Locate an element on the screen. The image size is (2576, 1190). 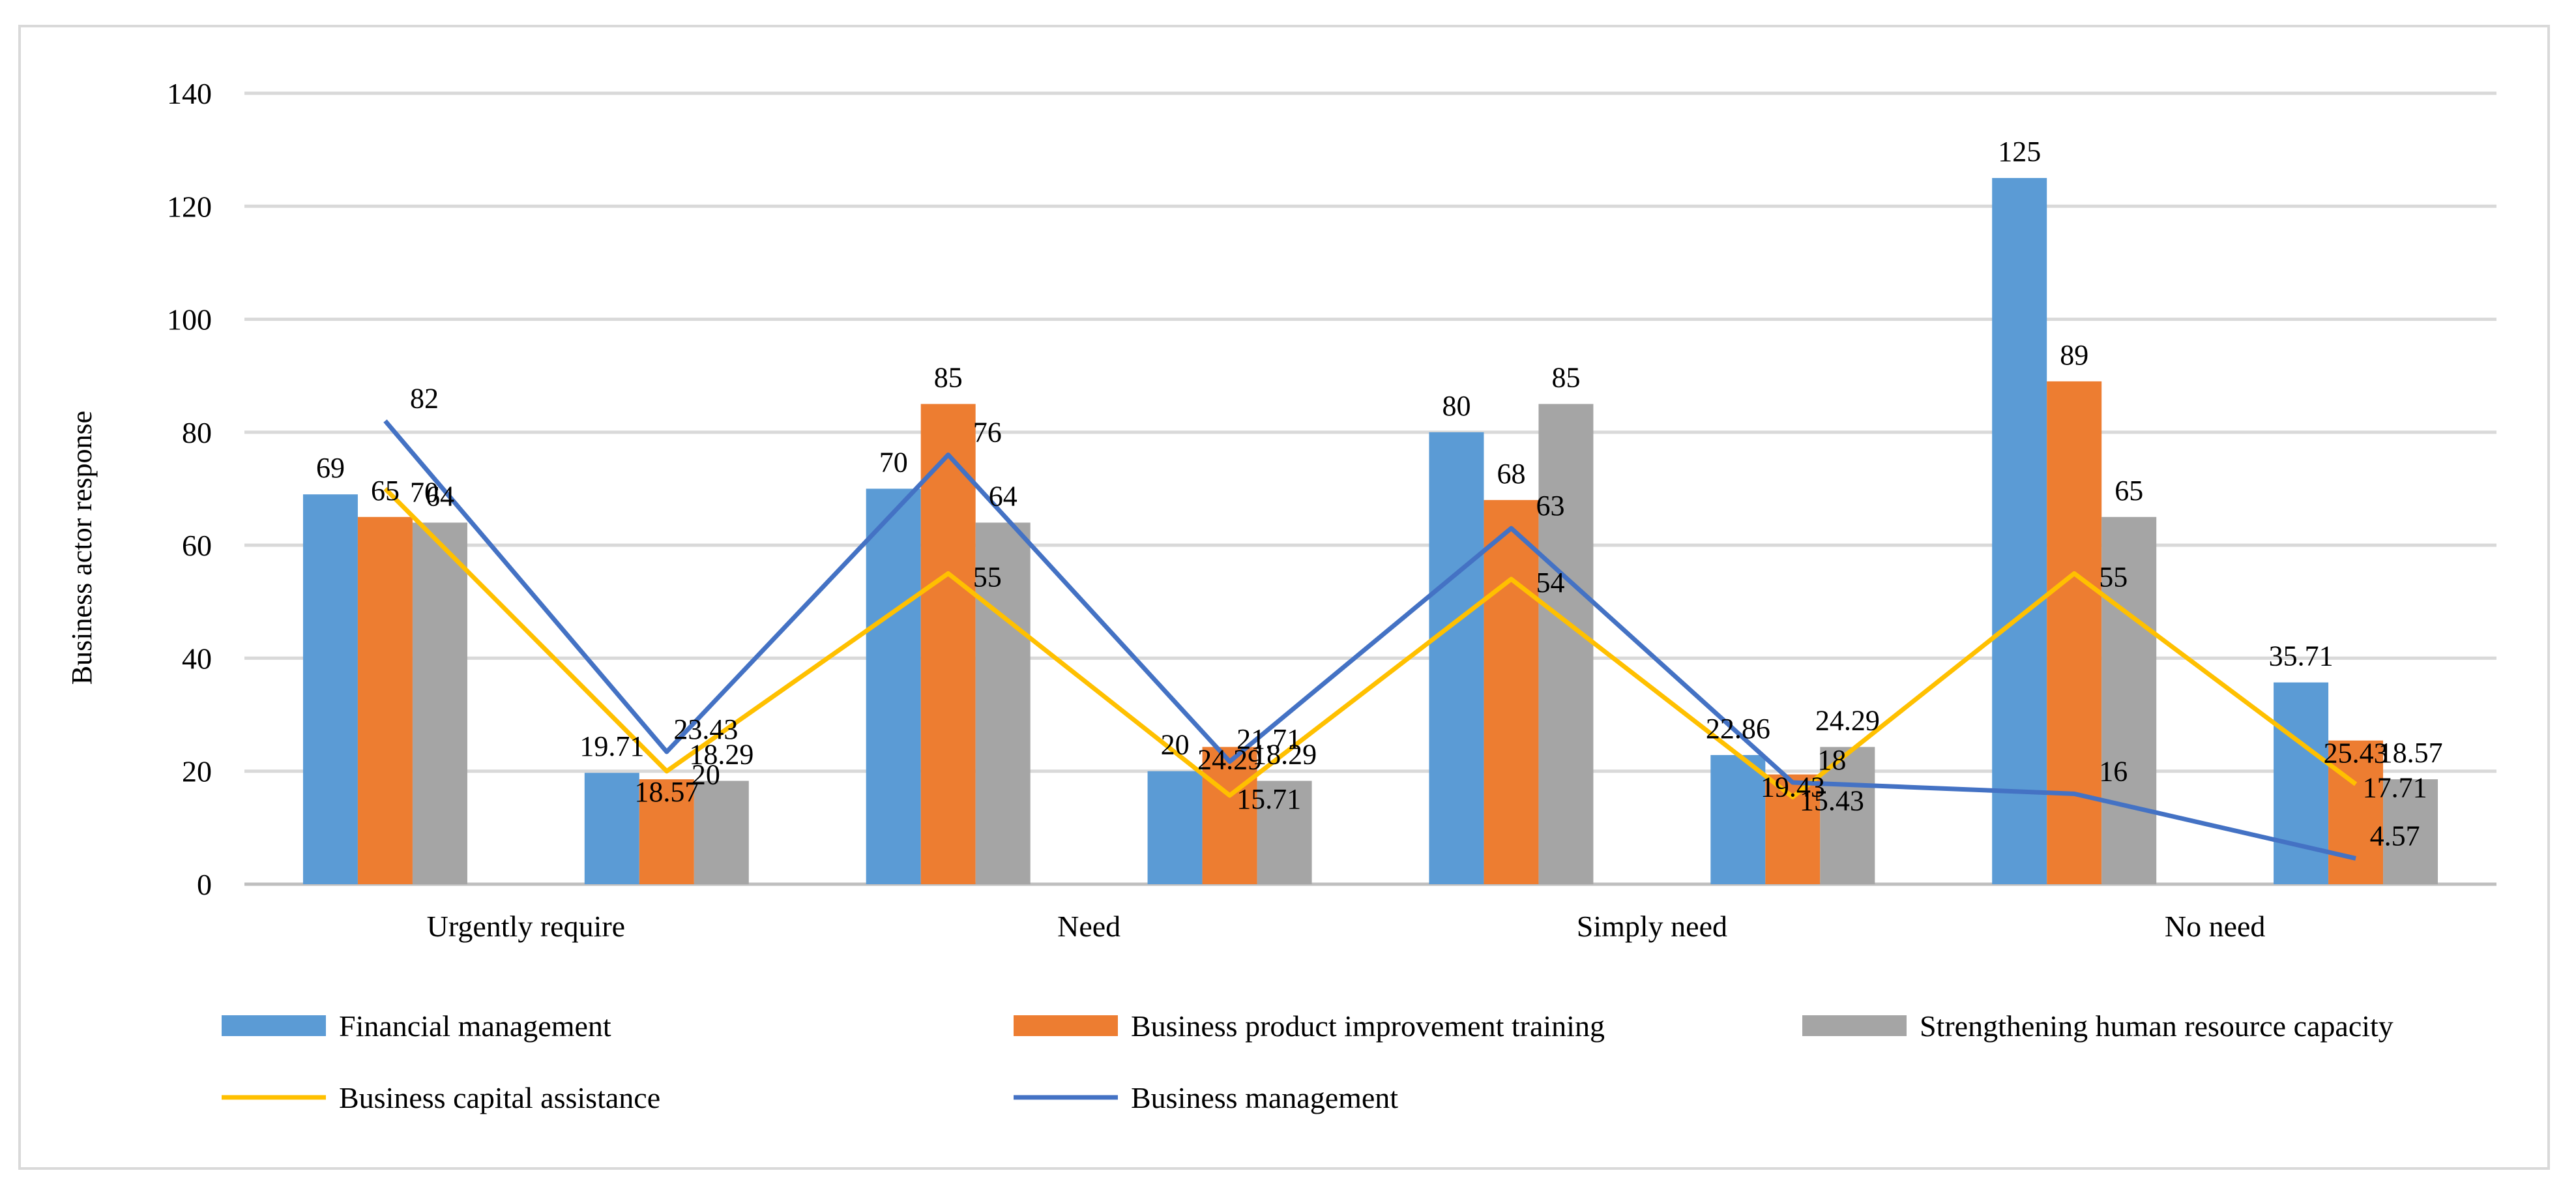
legend-item: Business product improvement training is located at coordinates (1309, 1026).